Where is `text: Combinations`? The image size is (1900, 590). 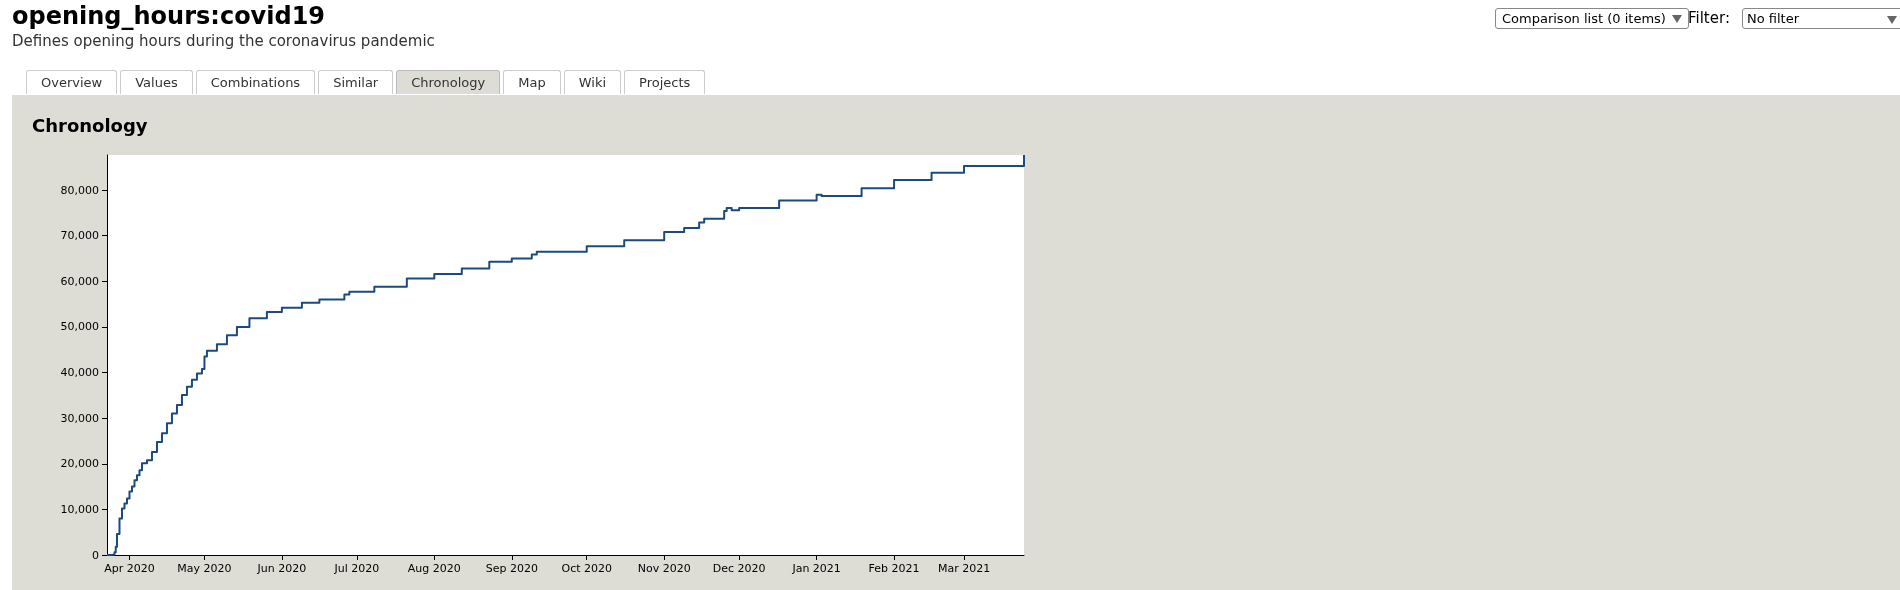 text: Combinations is located at coordinates (255, 82).